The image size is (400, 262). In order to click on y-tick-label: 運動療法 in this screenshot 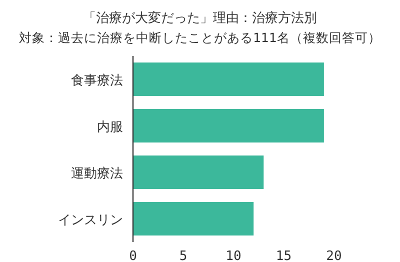, I will do `click(97, 174)`.